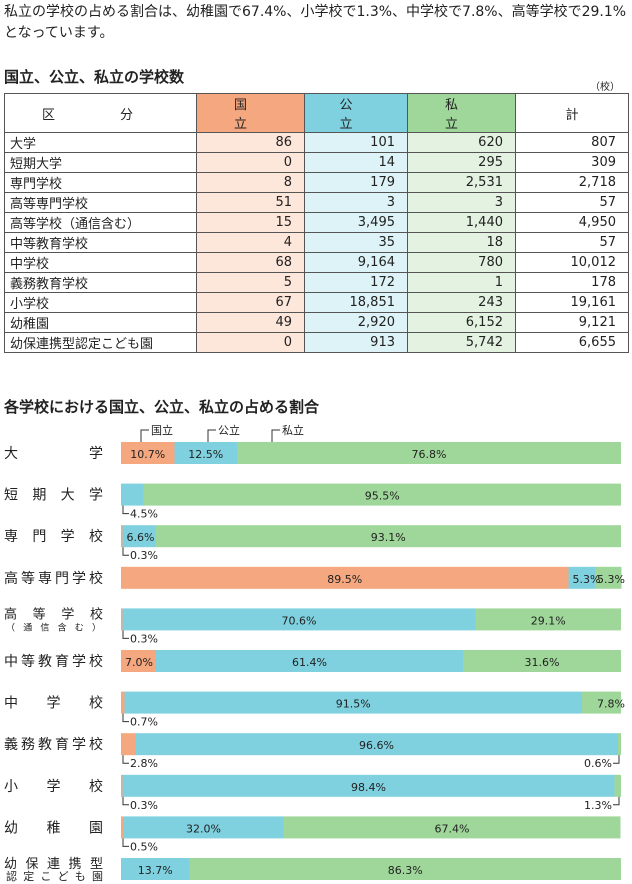 The height and width of the screenshot is (884, 632). I want to click on table-row: 大学 86 101 620 807, so click(316, 142).